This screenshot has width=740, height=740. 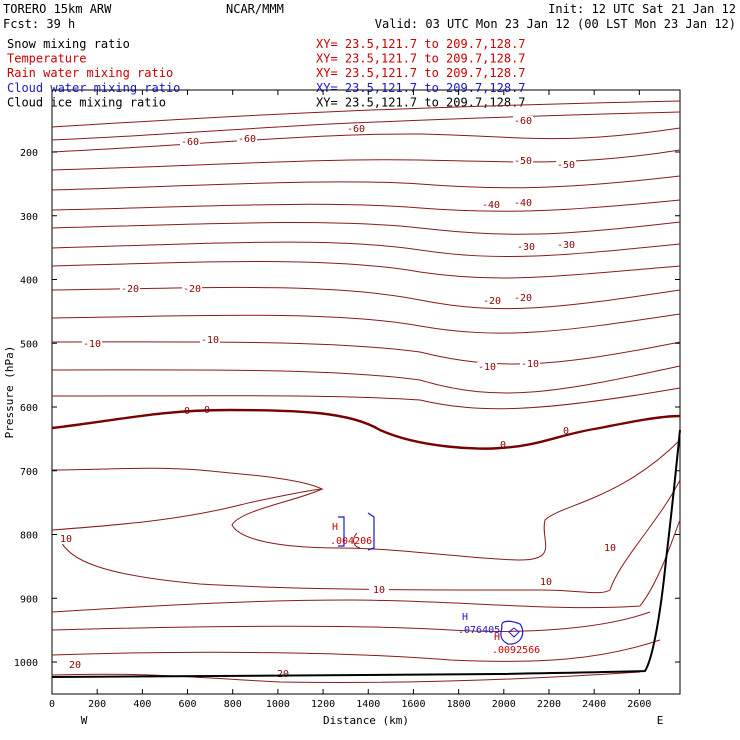 What do you see at coordinates (29, 599) in the screenshot?
I see `y-tick-label: 900` at bounding box center [29, 599].